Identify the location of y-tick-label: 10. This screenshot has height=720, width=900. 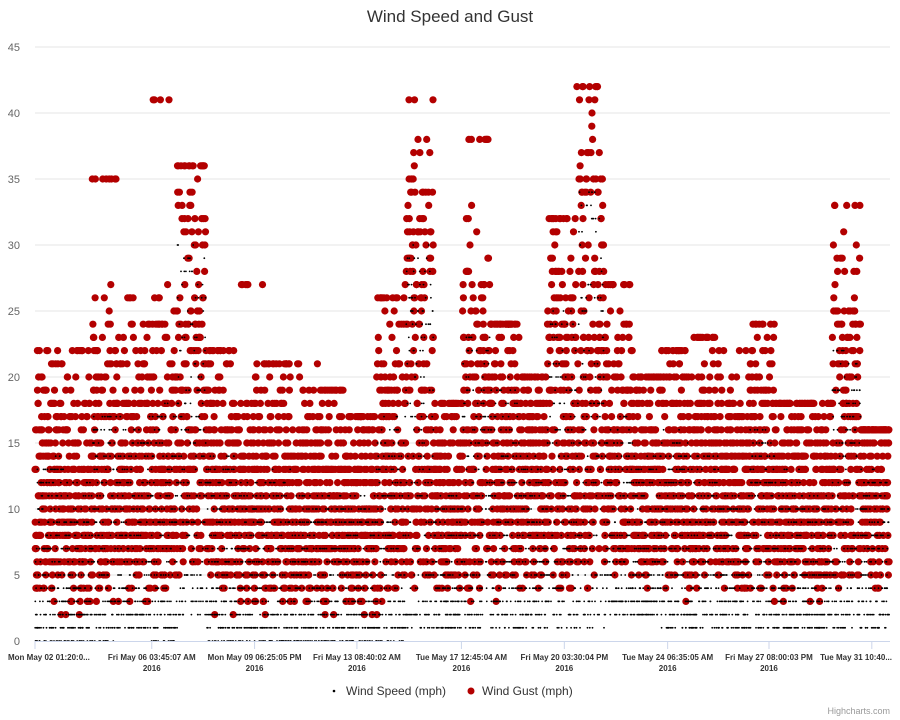
(14, 510).